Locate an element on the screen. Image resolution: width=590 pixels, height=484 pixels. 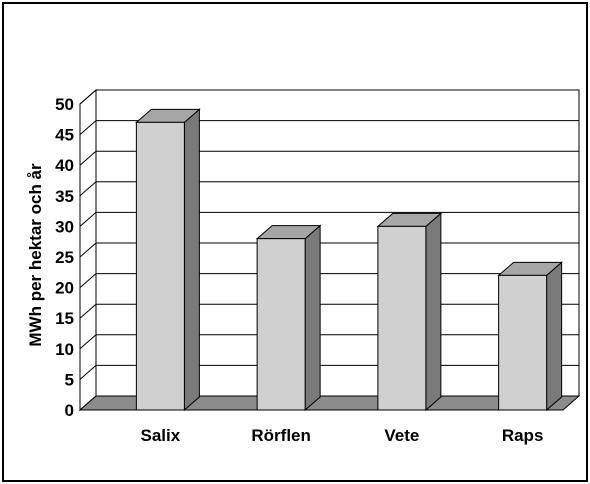
y-tick-label: 5 is located at coordinates (69, 379).